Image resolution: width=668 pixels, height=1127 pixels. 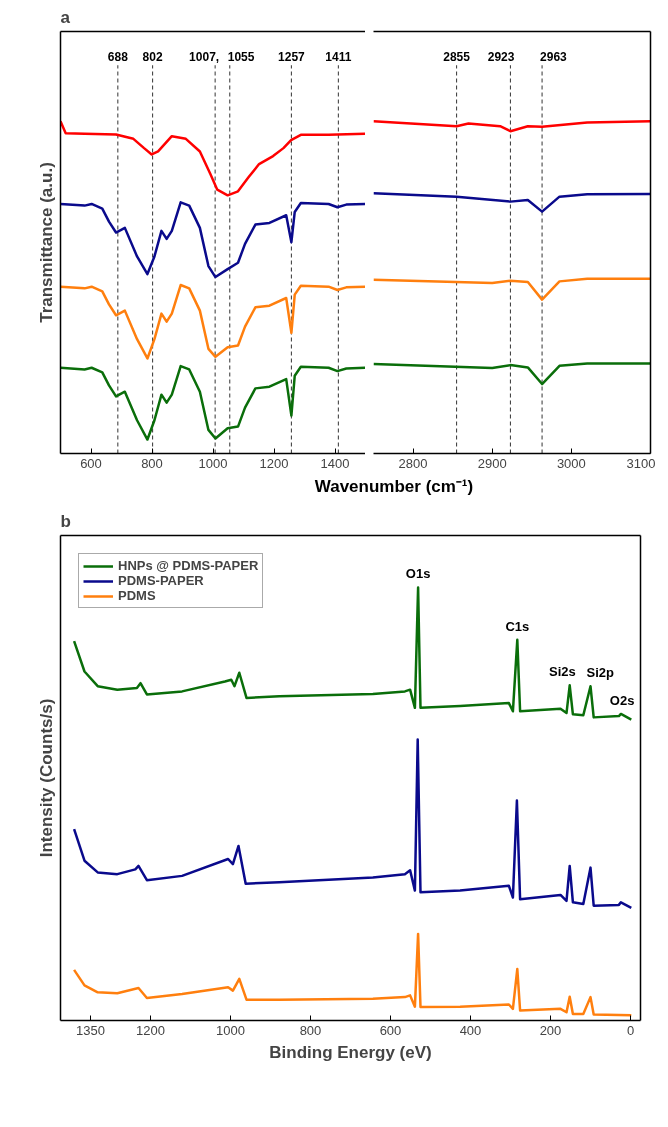 What do you see at coordinates (418, 574) in the screenshot?
I see `annotation: O1s` at bounding box center [418, 574].